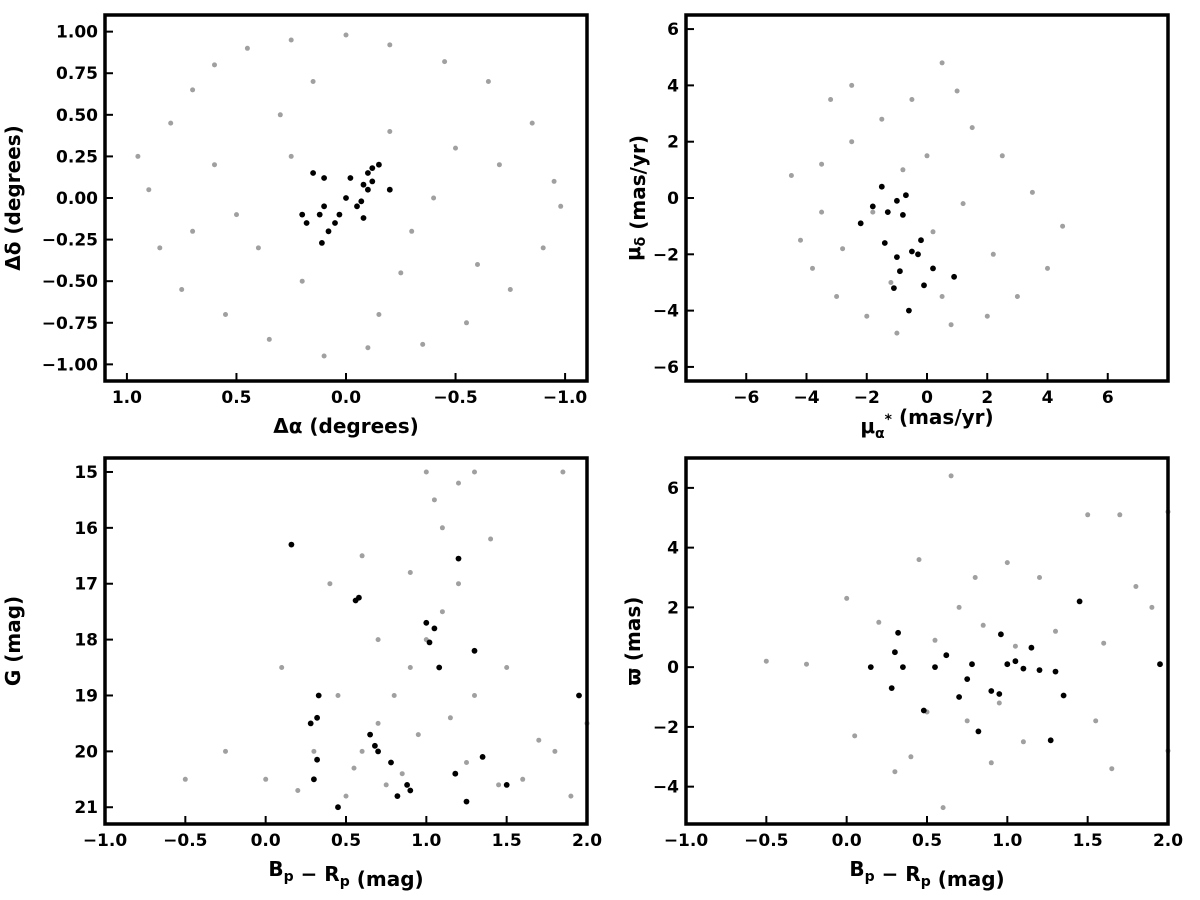  I want to click on x-axis-label: Δα (degrees), so click(346, 426).